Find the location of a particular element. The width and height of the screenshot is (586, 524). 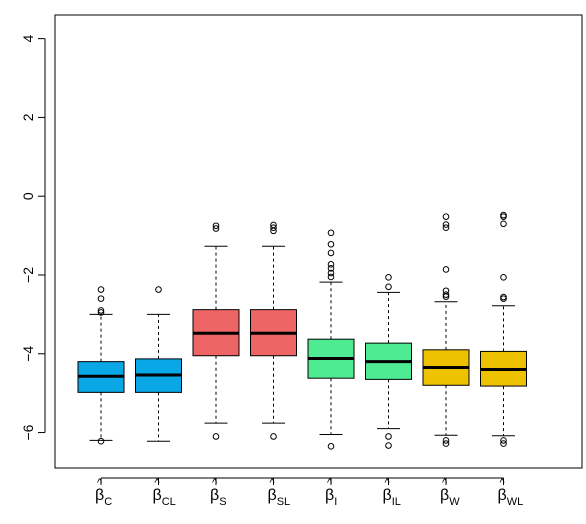

y-axis: −6 −4 −2 0 2 4 is located at coordinates (33, 238).